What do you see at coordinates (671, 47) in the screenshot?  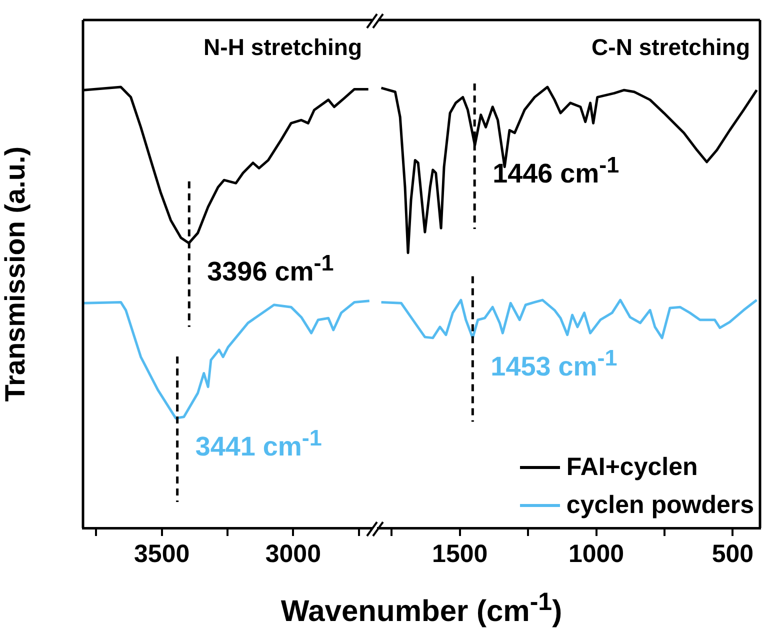 I see `text: C-N stretching` at bounding box center [671, 47].